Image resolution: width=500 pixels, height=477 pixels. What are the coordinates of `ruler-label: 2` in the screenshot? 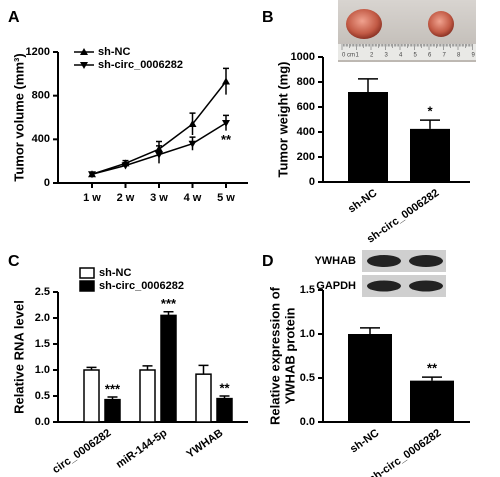 It's located at (372, 56).